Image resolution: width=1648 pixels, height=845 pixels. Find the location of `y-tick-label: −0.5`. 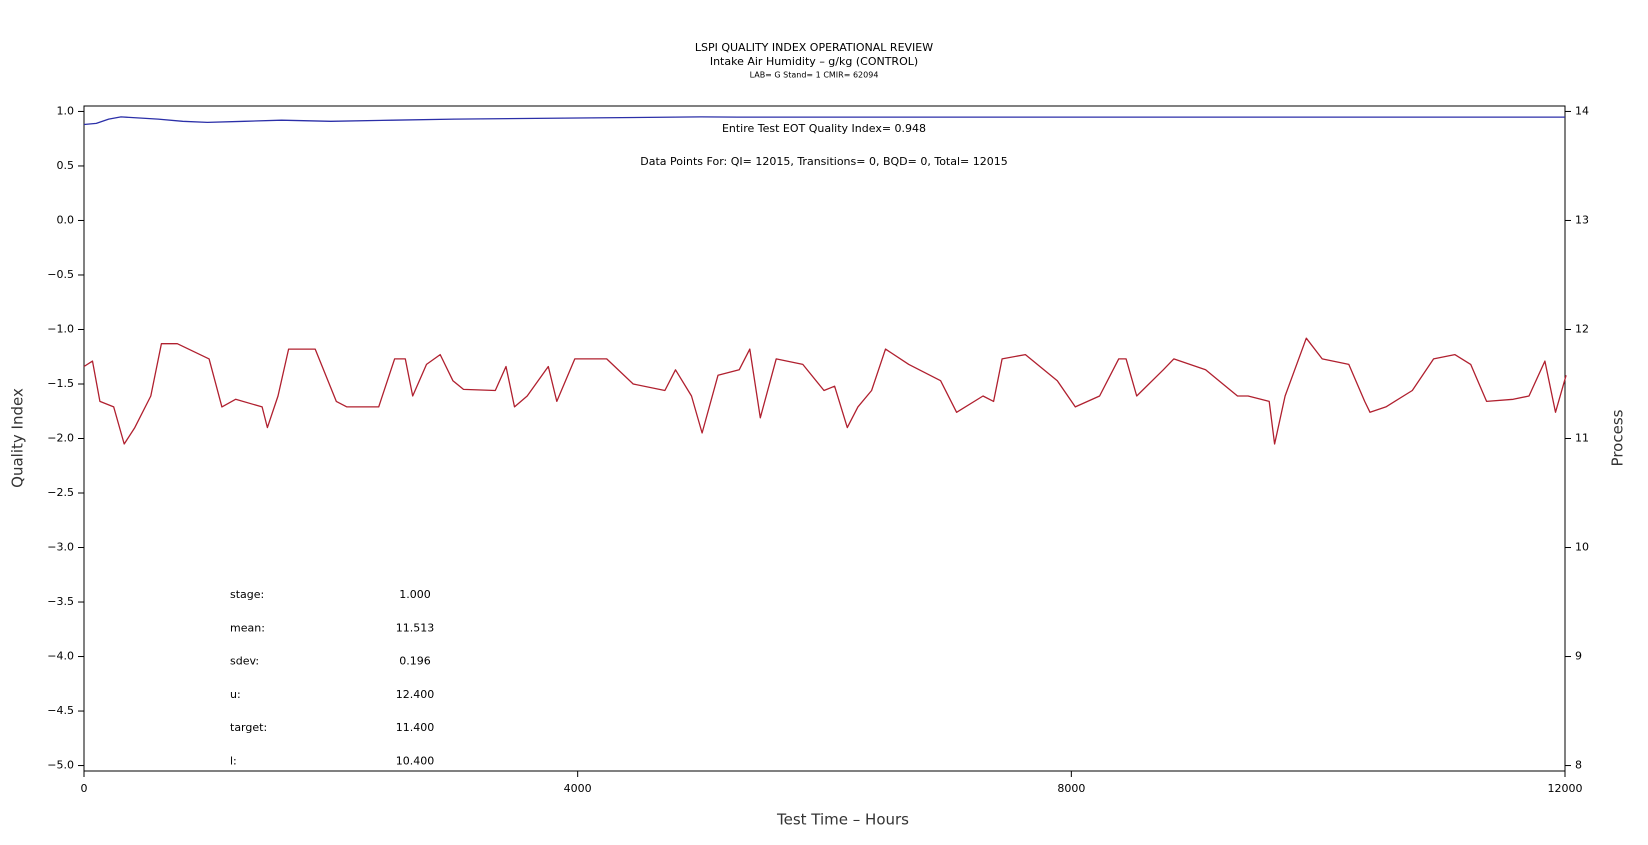

y-tick-label: −0.5 is located at coordinates (60, 274).